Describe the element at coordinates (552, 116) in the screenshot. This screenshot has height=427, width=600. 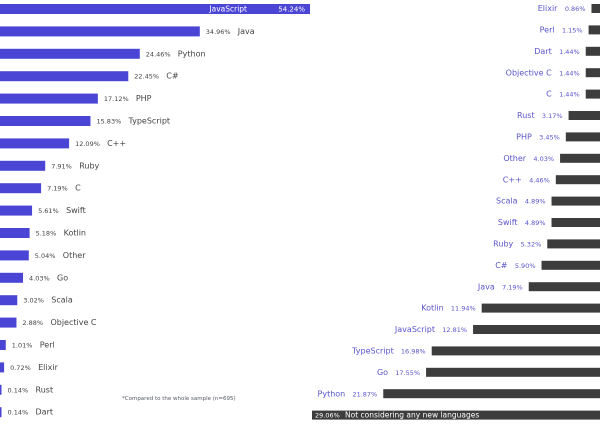
I see `right-value-label-5: 3.17%` at that location.